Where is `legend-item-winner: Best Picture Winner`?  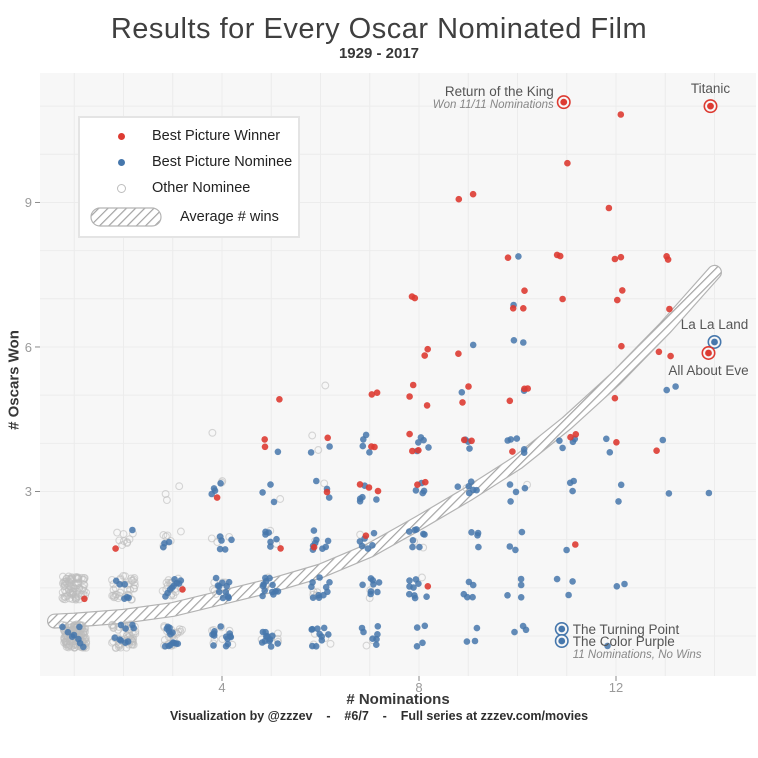
legend-item-winner: Best Picture Winner is located at coordinates (194, 136).